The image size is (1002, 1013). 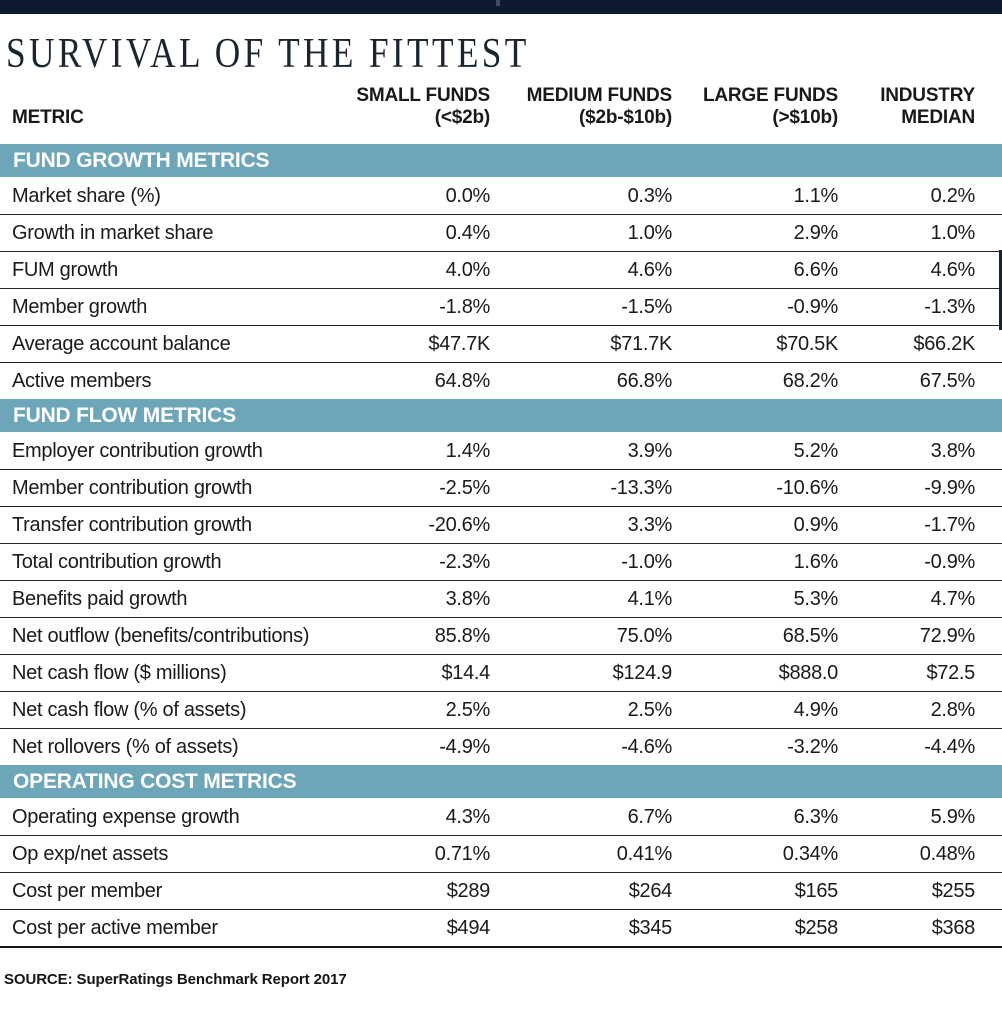 I want to click on top-accent-bar, so click(x=501, y=7).